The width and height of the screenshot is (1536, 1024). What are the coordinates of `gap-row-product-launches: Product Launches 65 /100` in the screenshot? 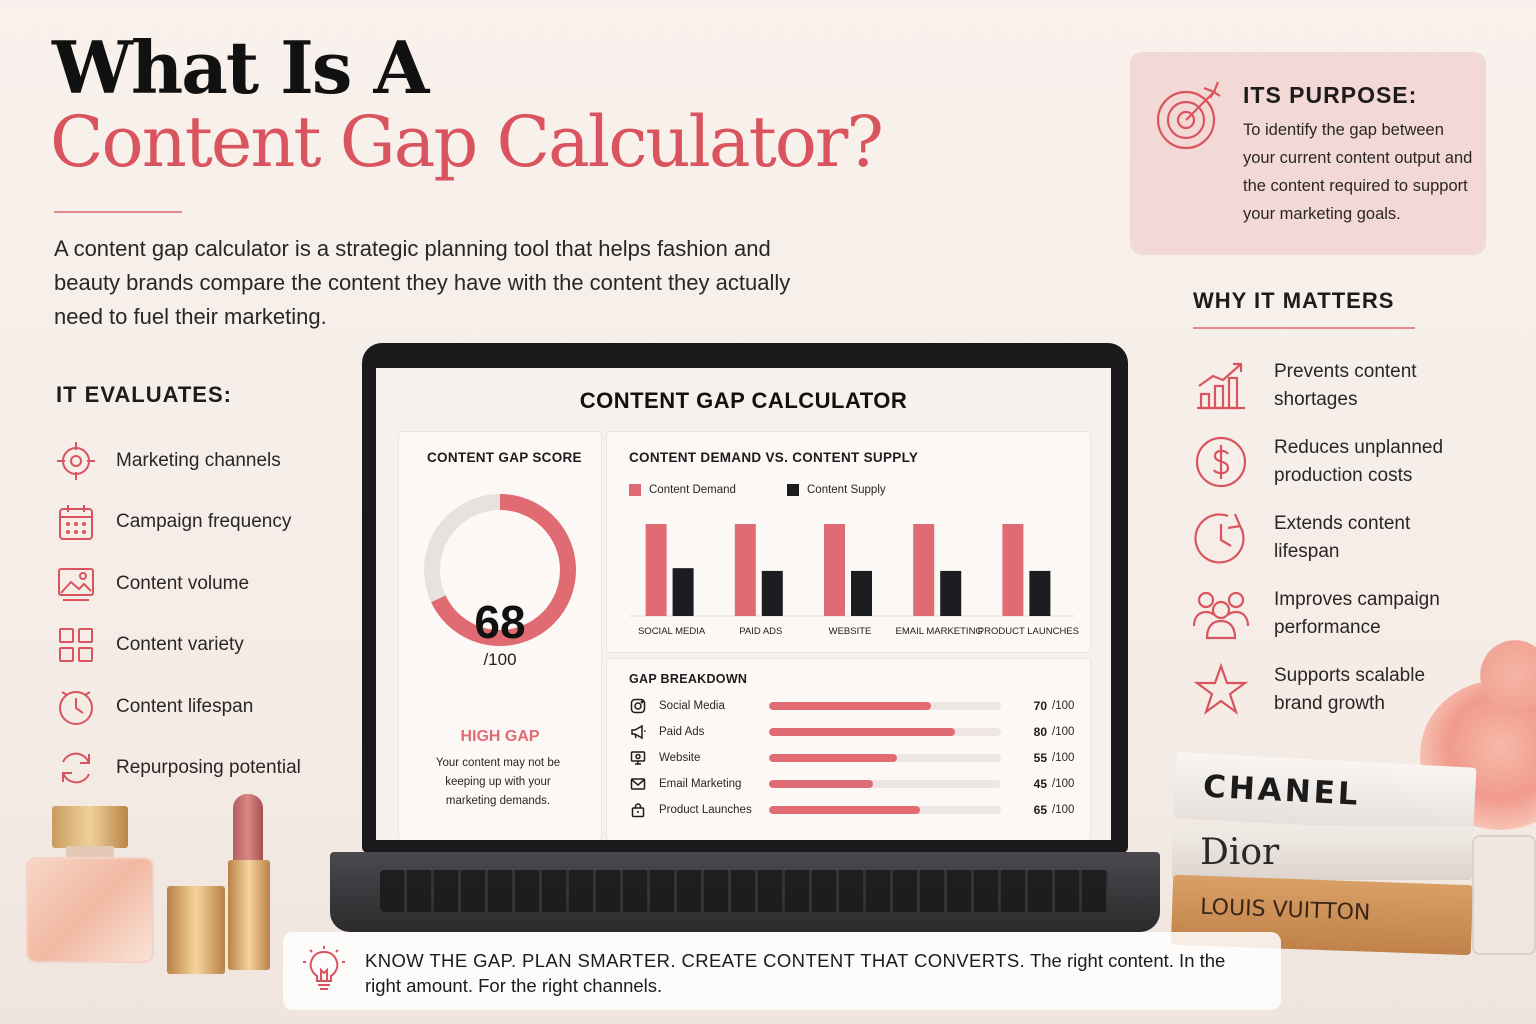 It's located at (852, 810).